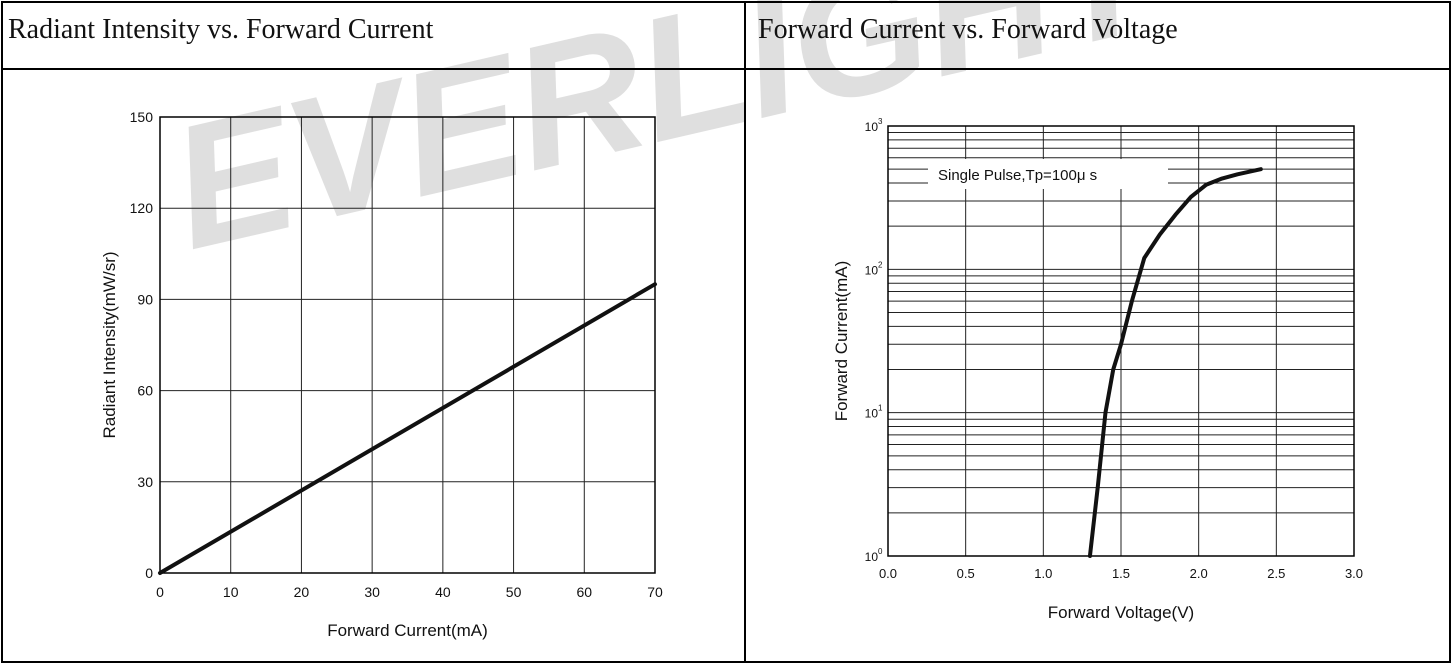 The image size is (1455, 666). What do you see at coordinates (1017, 175) in the screenshot?
I see `annotation-text: Single Pulse,Tp=100μ s` at bounding box center [1017, 175].